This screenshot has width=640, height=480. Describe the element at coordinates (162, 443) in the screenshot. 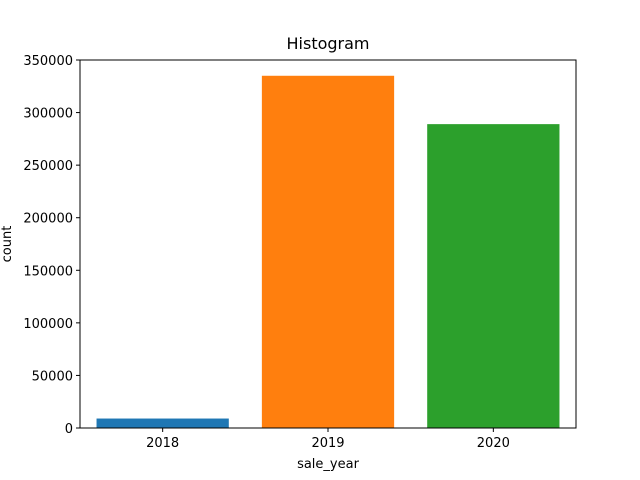

I see `x-tick-label: 2018` at that location.